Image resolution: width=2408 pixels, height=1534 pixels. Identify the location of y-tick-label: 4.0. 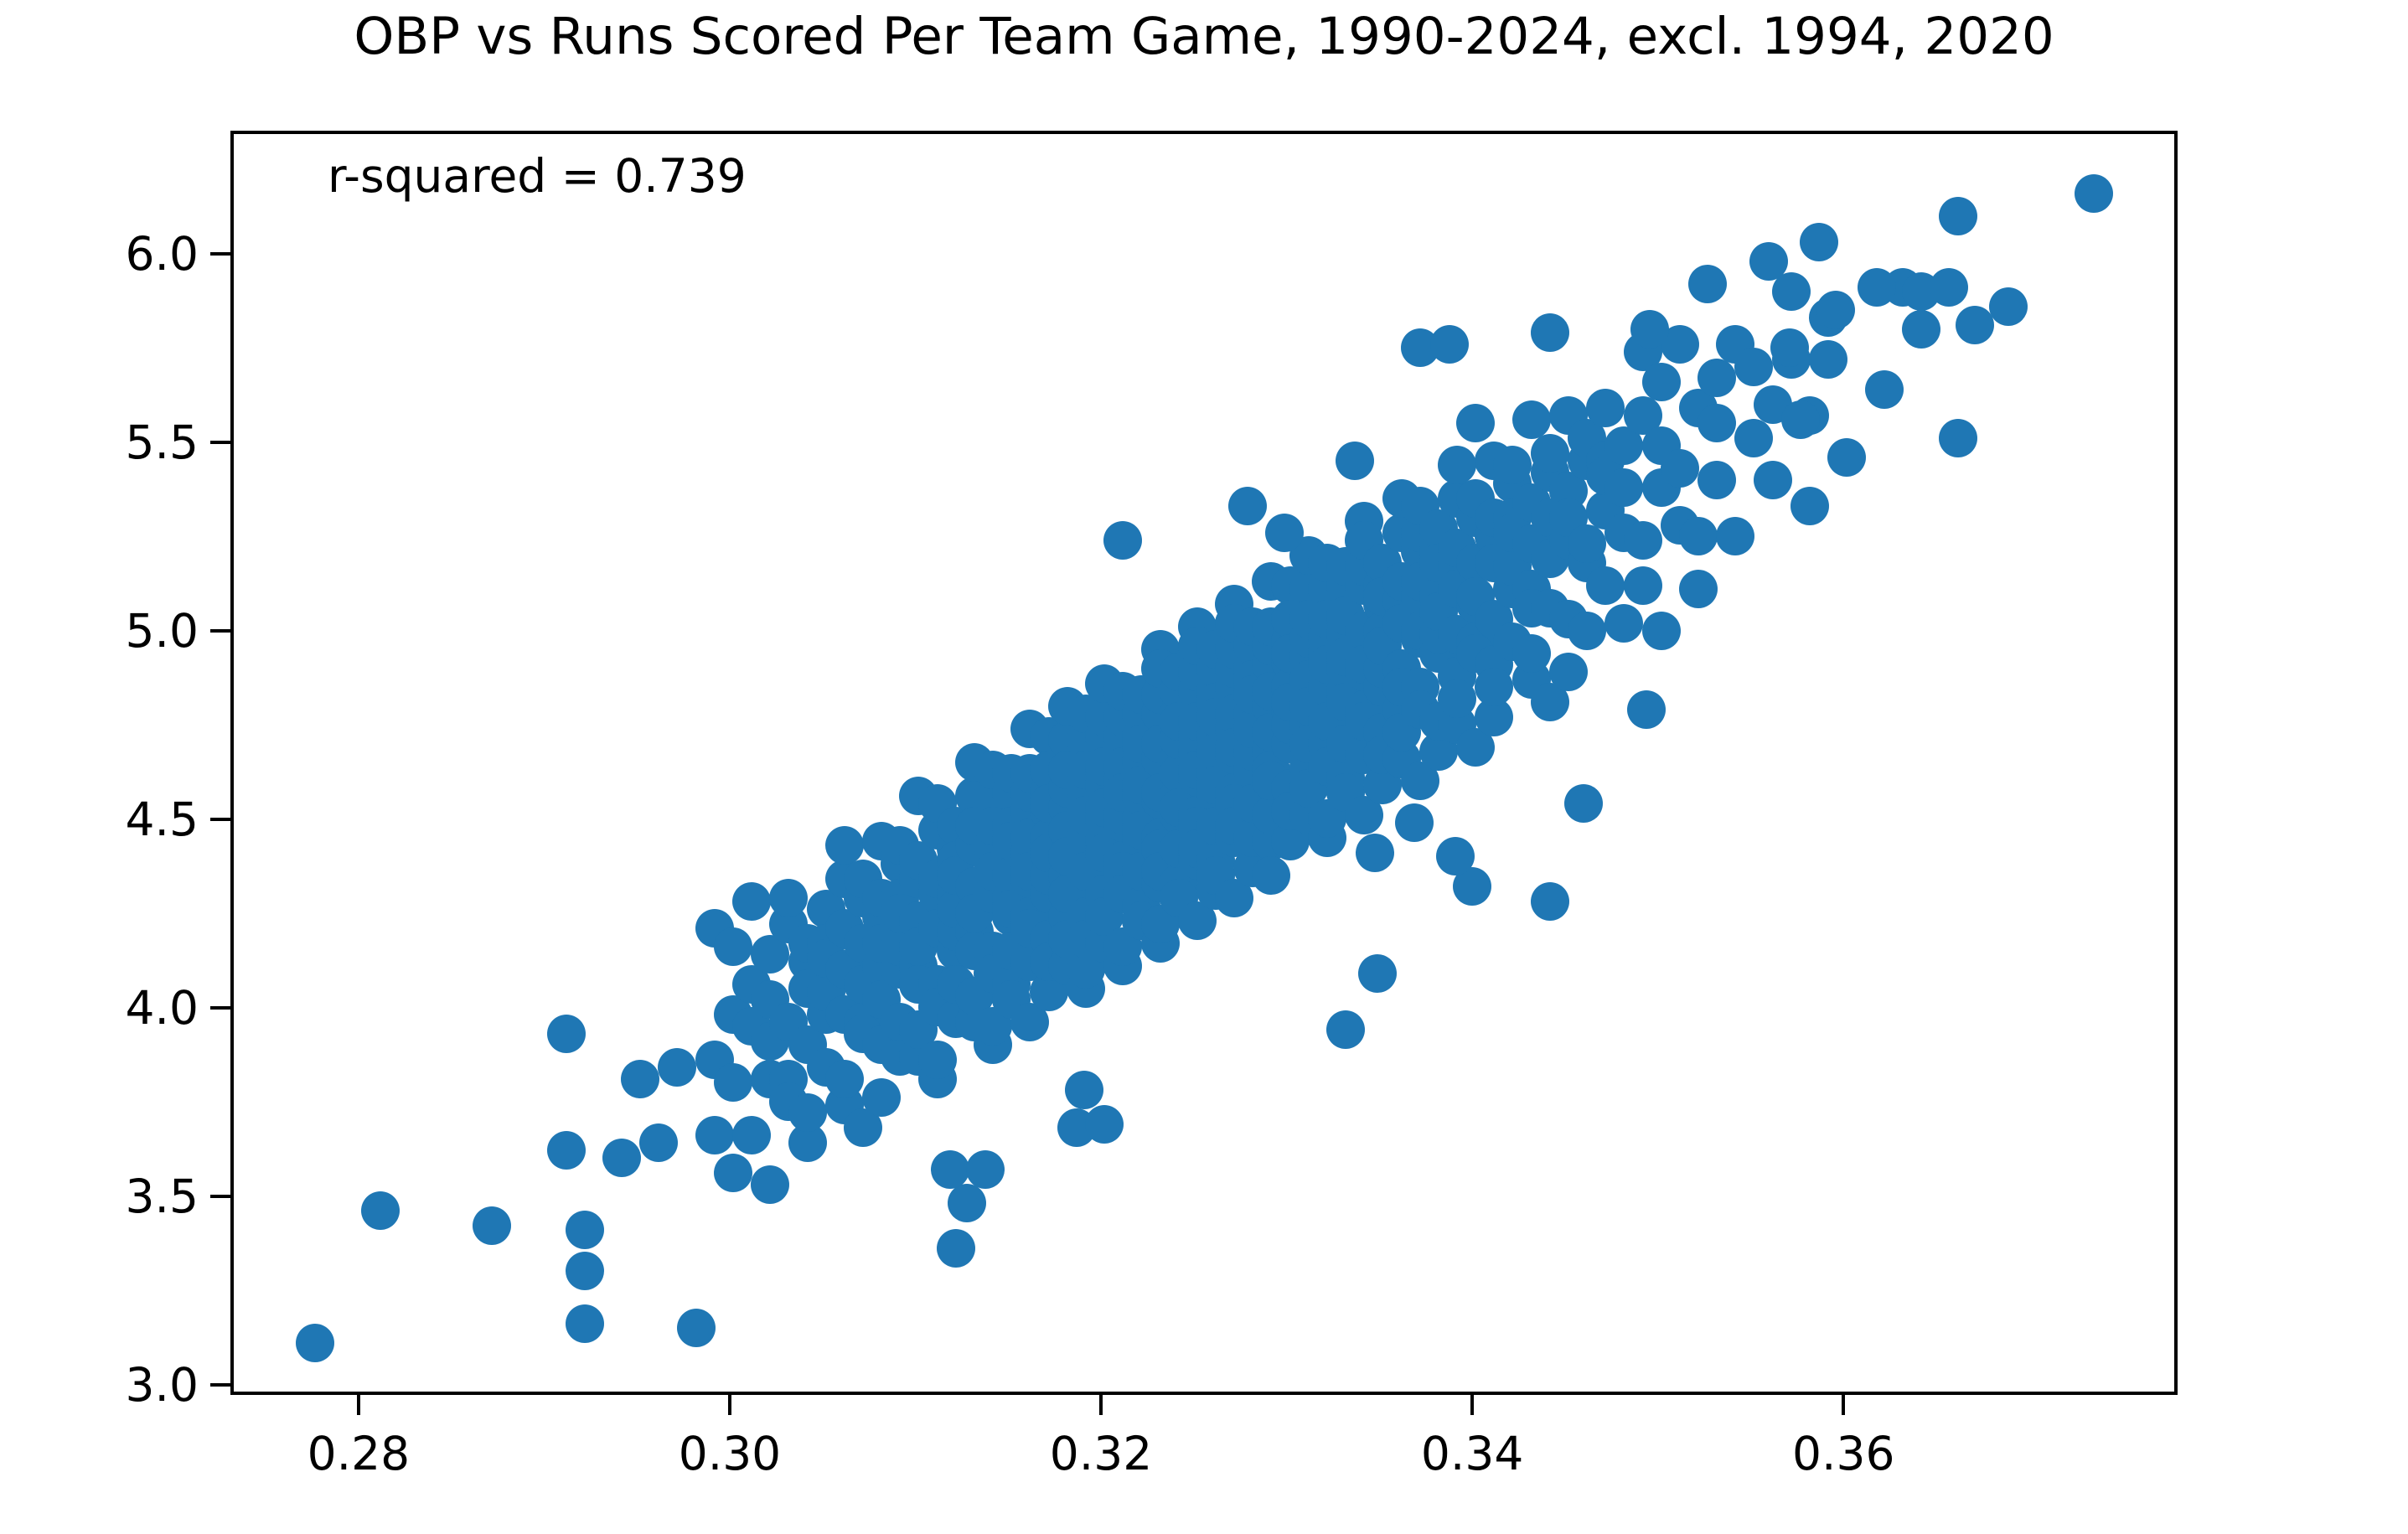
(162, 1008).